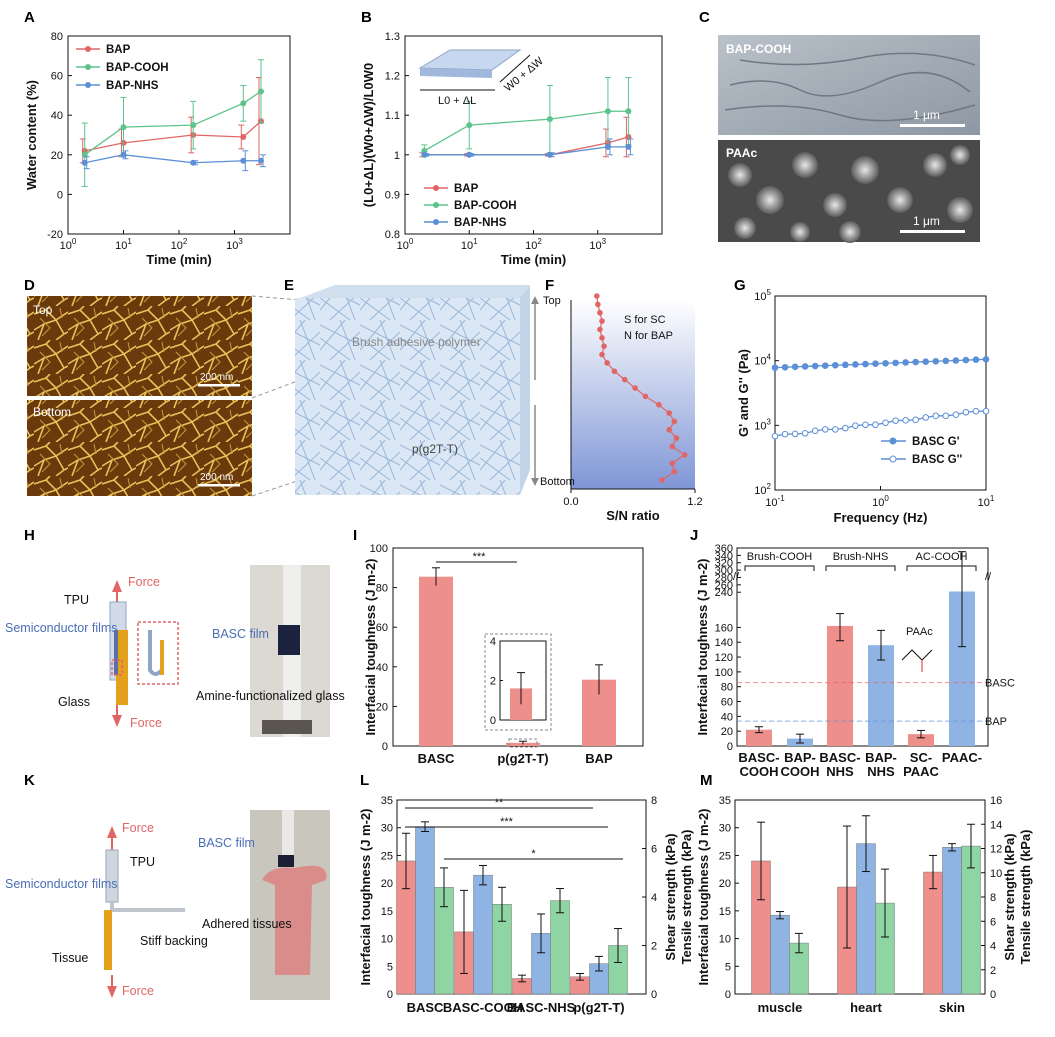  I want to click on y-axis-label-right: Tensile strength (kPa), so click(1025, 897).